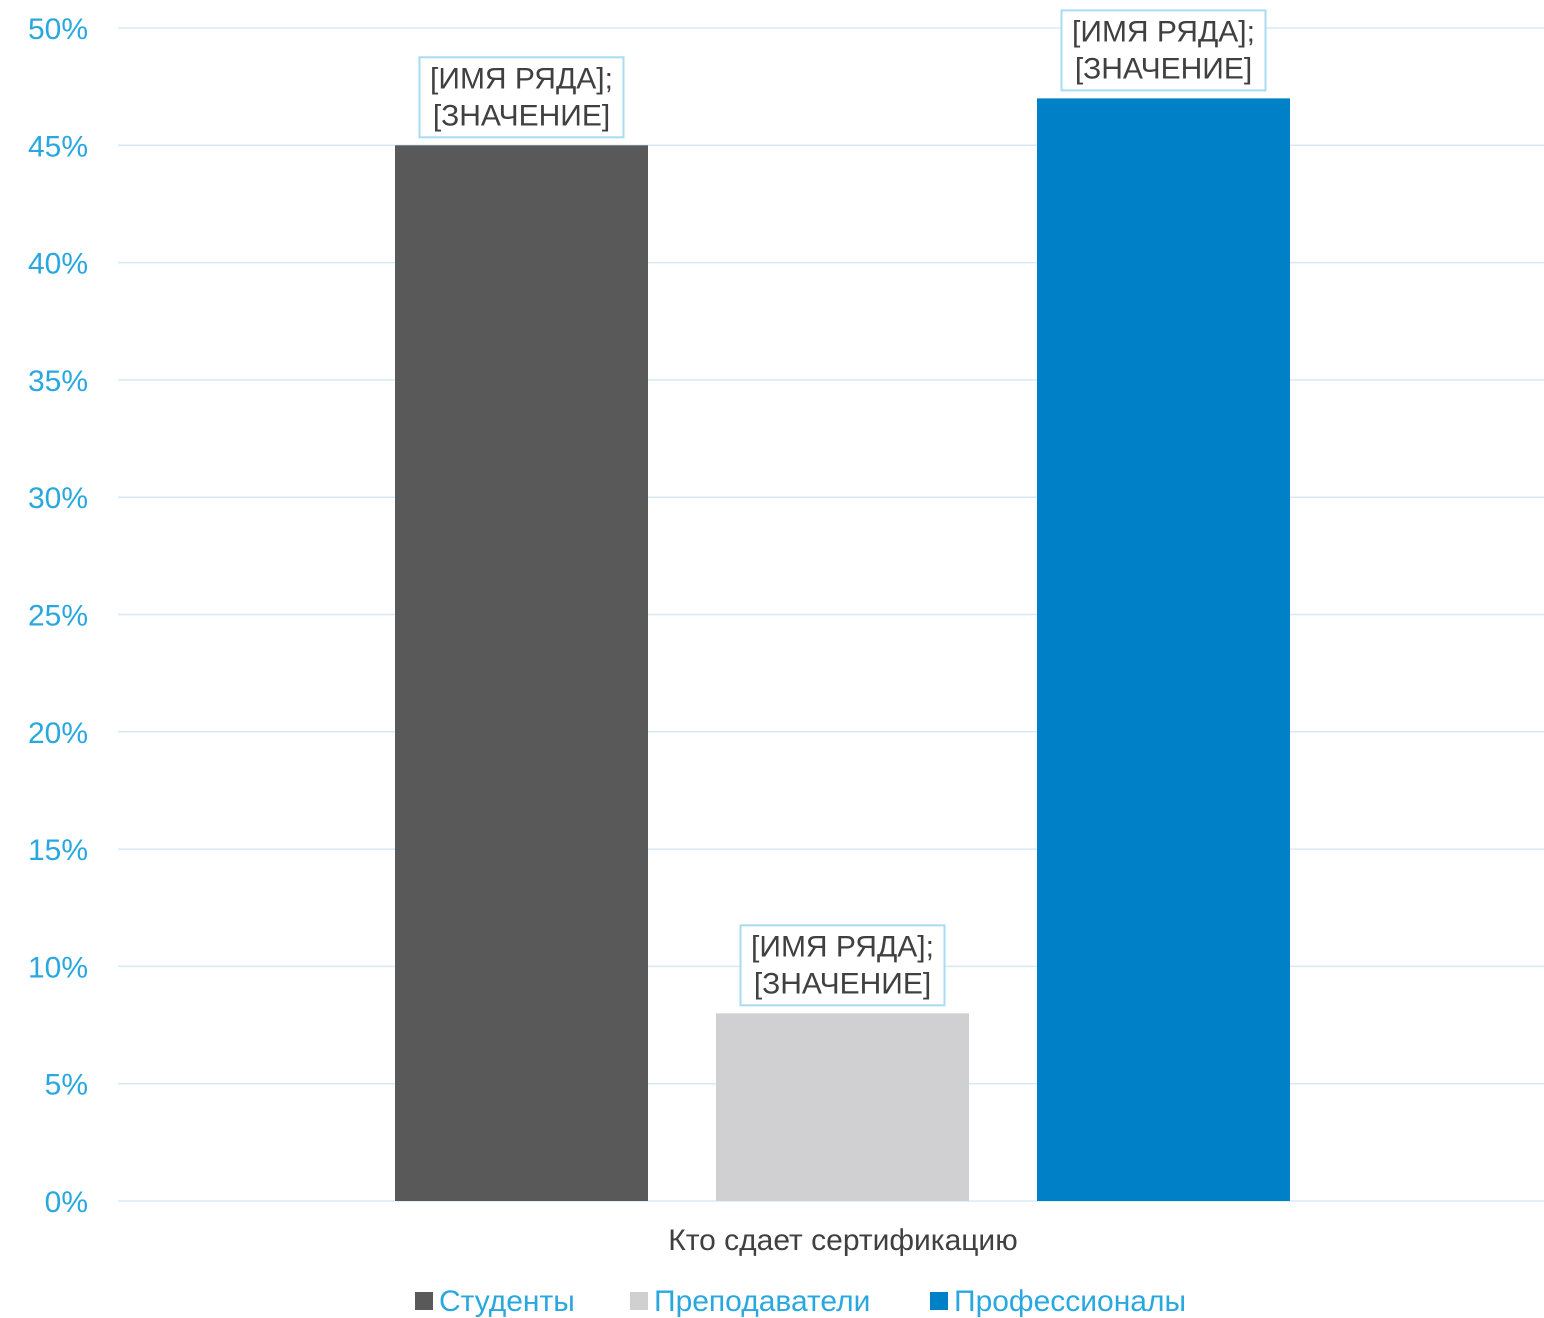  Describe the element at coordinates (842, 1240) in the screenshot. I see `x-axis-label: Кто сдает сертификацию` at that location.